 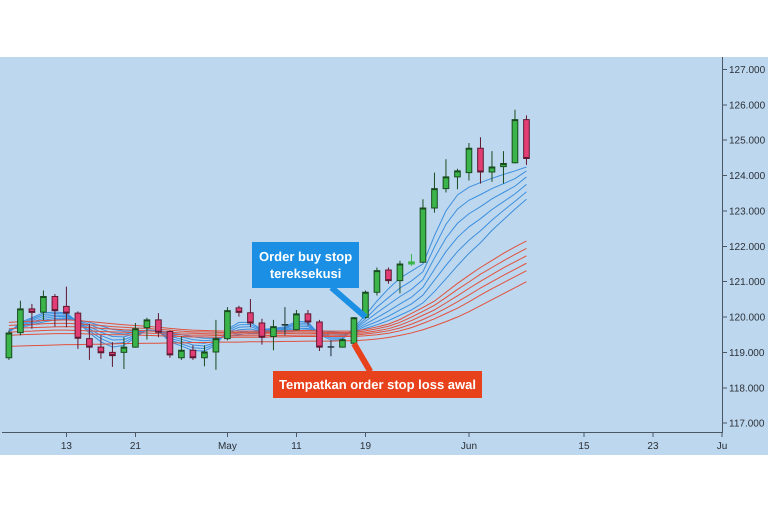 I want to click on y-tick-label: 122.000, so click(x=747, y=247).